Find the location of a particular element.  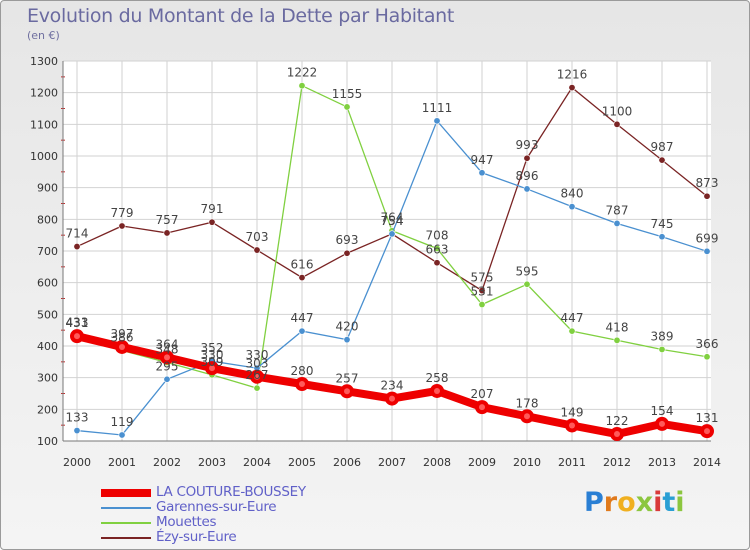

x-tick-label: 2011 is located at coordinates (572, 462).